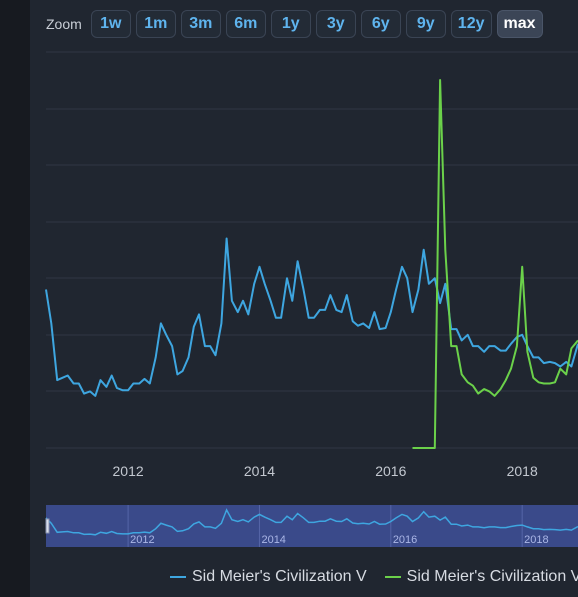  What do you see at coordinates (128, 471) in the screenshot?
I see `x-tick-label: 2012` at bounding box center [128, 471].